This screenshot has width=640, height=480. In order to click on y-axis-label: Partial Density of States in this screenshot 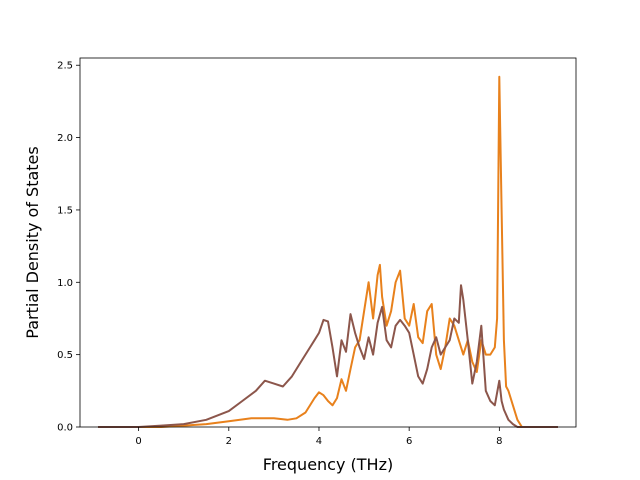, I will do `click(32, 242)`.